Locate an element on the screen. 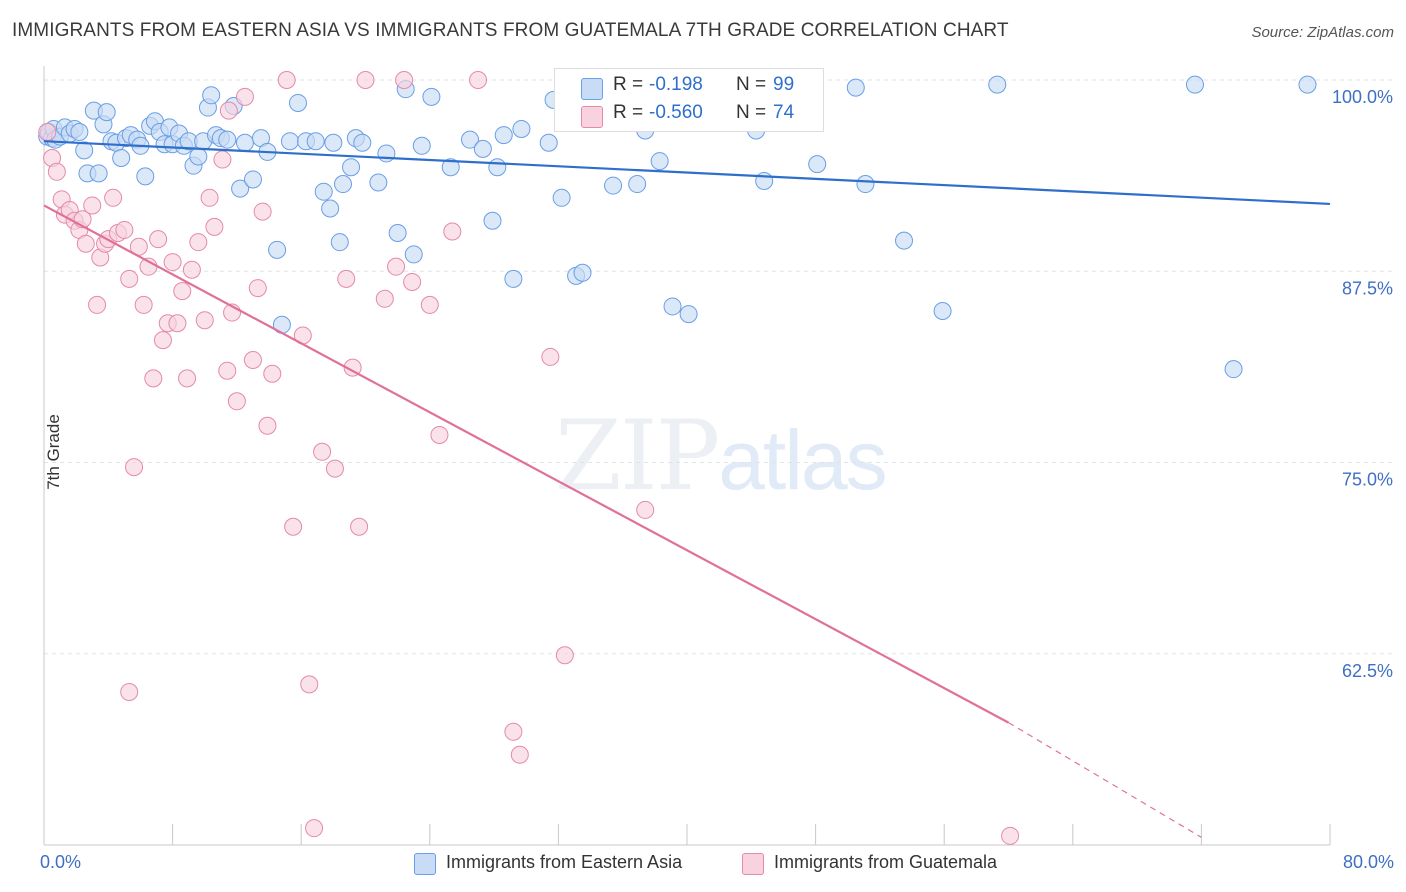 This screenshot has height=892, width=1406. legend-n-value: 74 is located at coordinates (784, 112).